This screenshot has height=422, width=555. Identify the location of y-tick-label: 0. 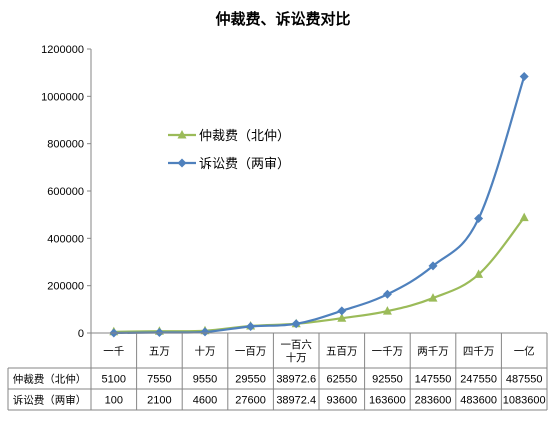
(81, 334).